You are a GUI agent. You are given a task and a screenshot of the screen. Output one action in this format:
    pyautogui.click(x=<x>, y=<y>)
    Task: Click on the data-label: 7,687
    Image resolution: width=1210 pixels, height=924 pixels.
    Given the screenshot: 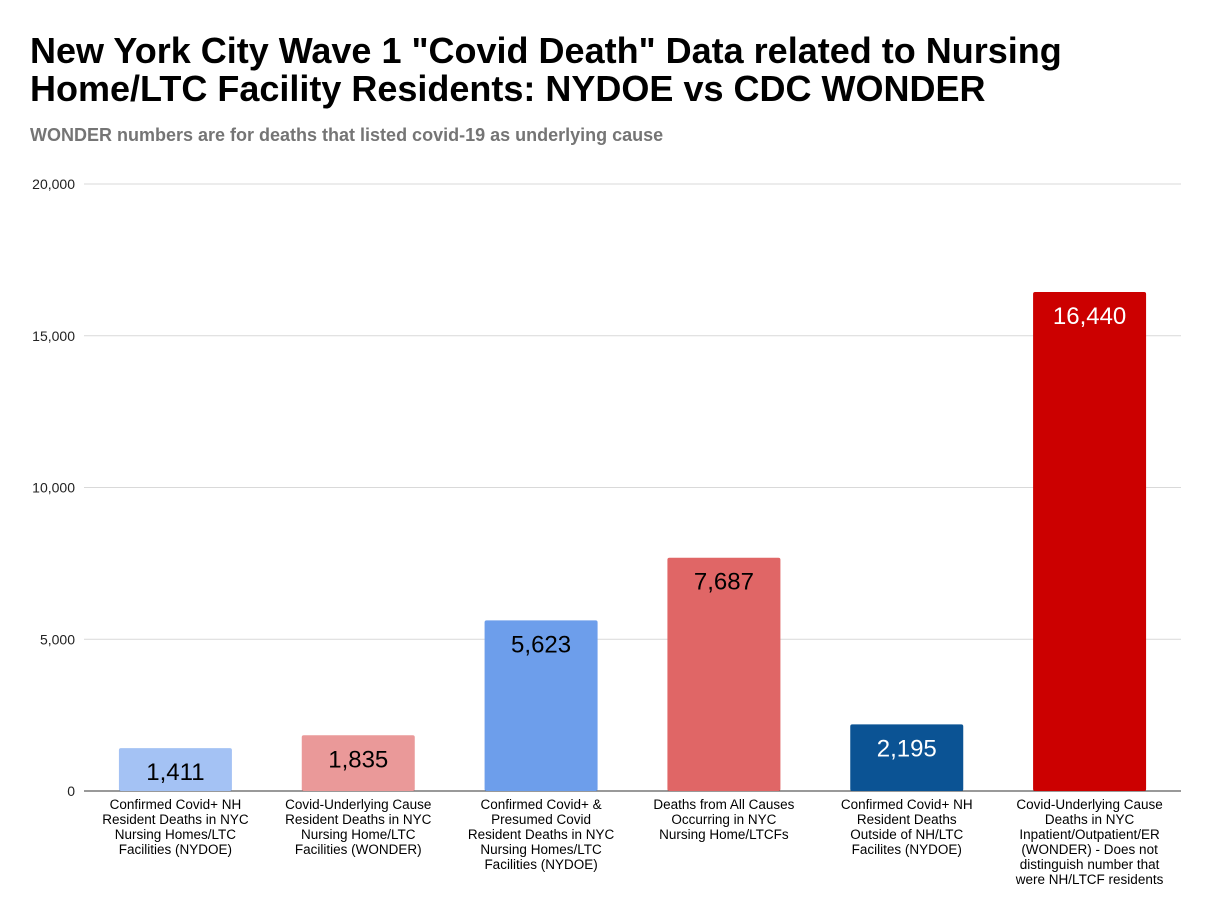 What is the action you would take?
    pyautogui.click(x=724, y=582)
    